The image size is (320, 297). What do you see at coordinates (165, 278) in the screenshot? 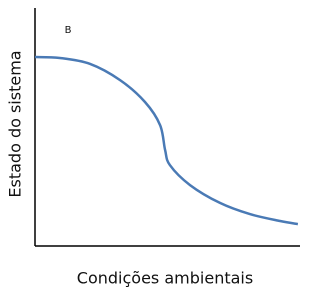
I see `x-axis-label: Condições ambientais` at bounding box center [165, 278].